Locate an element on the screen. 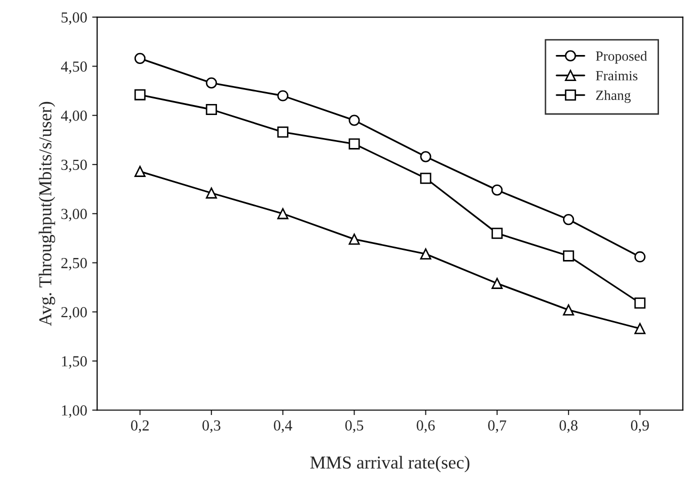 The image size is (689, 490). x-tick-label: 0,2 is located at coordinates (140, 426).